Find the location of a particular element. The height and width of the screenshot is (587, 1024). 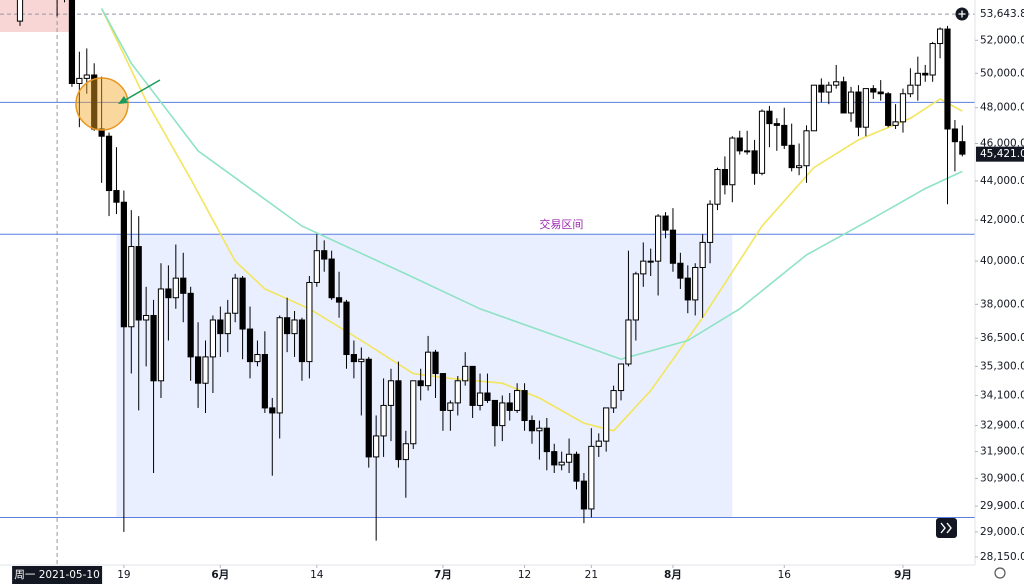

last-price-label: 45,421.0 is located at coordinates (1002, 154).